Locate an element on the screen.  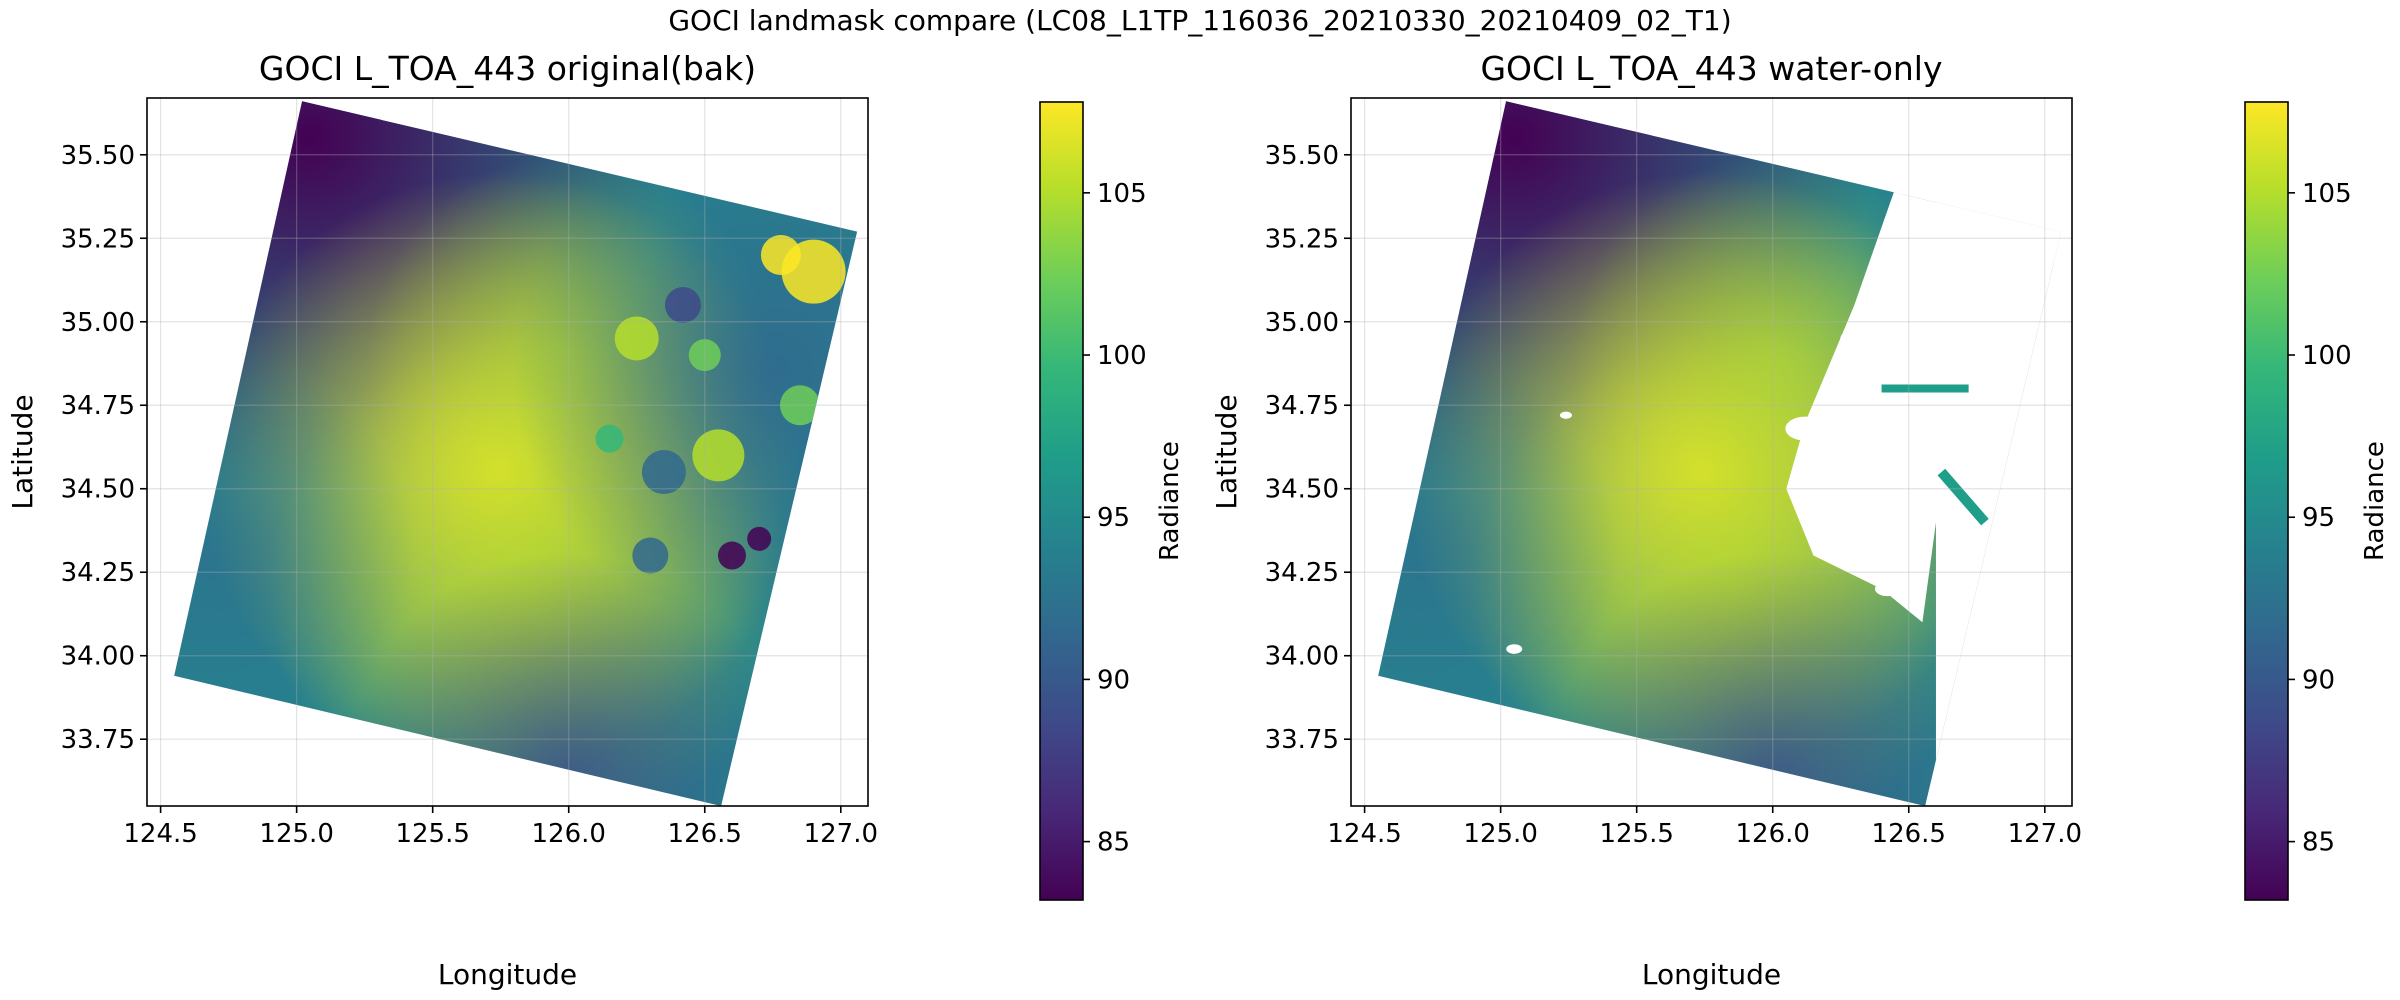
land-mask-east is located at coordinates (1998, 453).